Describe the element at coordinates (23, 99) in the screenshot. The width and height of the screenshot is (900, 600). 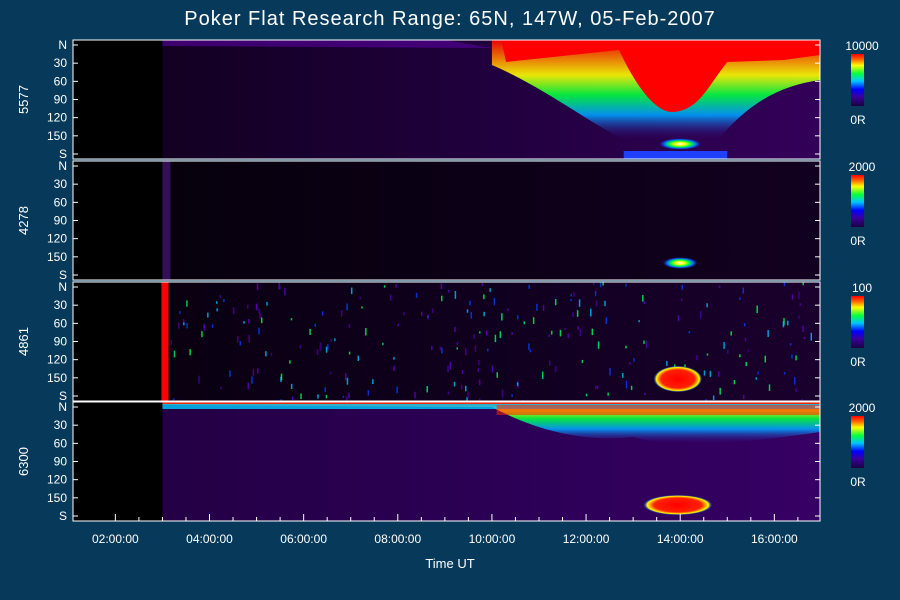
I see `panel-label-5577: 5577` at that location.